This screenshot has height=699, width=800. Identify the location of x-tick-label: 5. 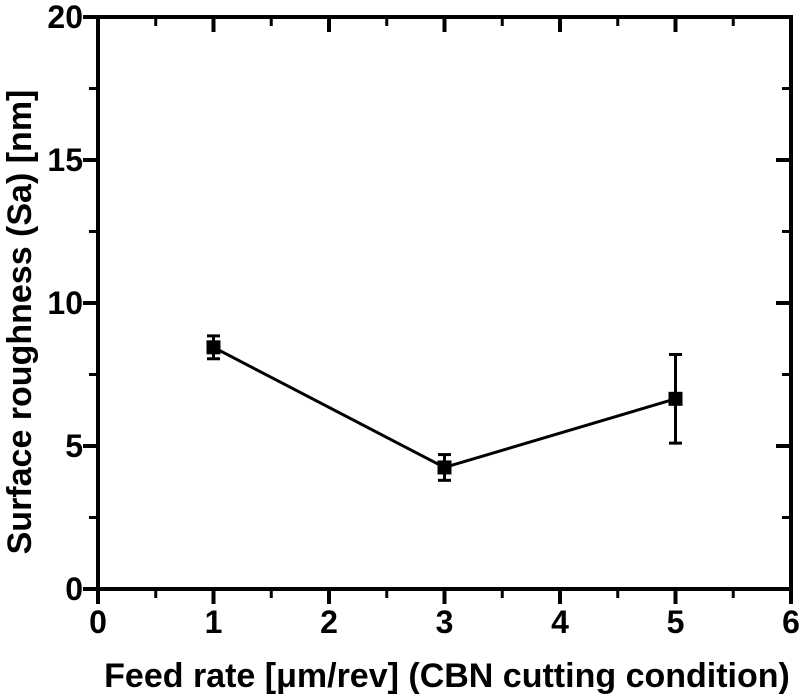
(676, 622).